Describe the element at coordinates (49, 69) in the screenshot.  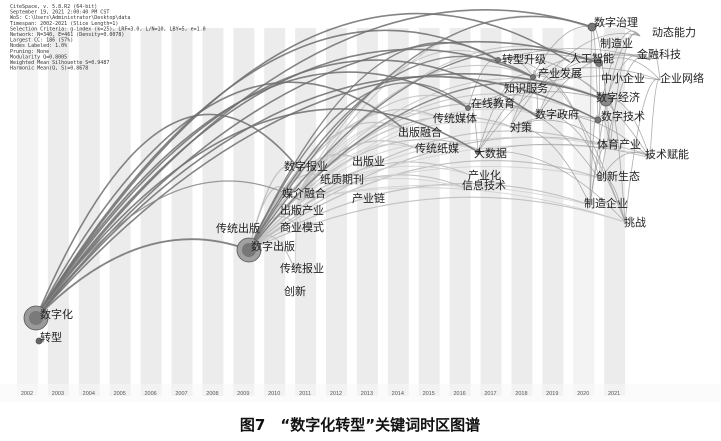
I see `header-info-line: Harmonic Mean(Q, S)=0.8678` at that location.